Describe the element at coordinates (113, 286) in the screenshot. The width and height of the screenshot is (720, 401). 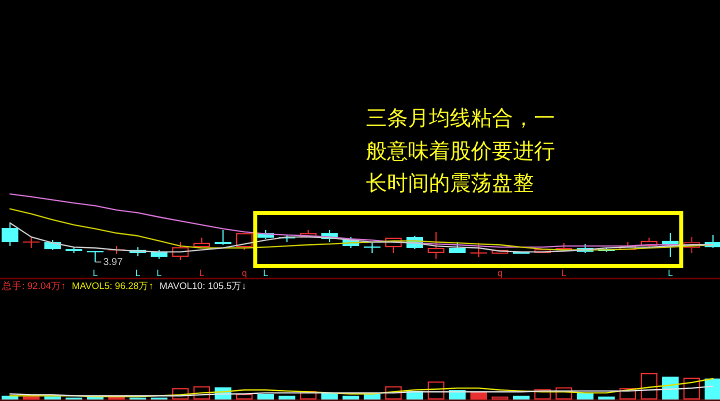
I see `text: MAVOL5: 96.28万↑` at that location.